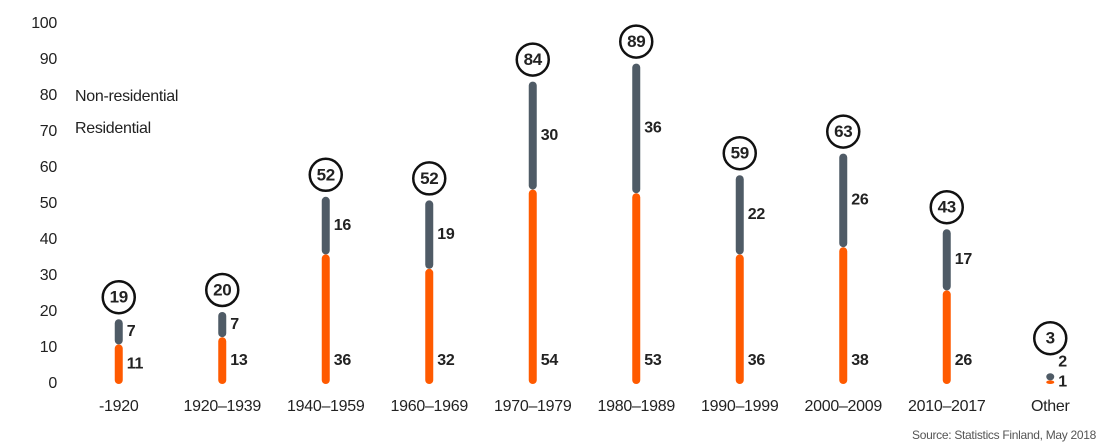 This screenshot has height=445, width=1106. What do you see at coordinates (119, 406) in the screenshot?
I see `x-tick-label: -1920` at bounding box center [119, 406].